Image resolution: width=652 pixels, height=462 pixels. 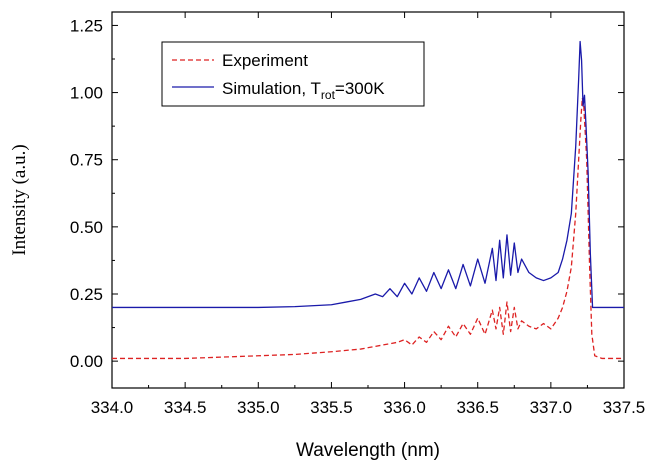 I want to click on y-tick-label: 0.25, so click(x=86, y=294).